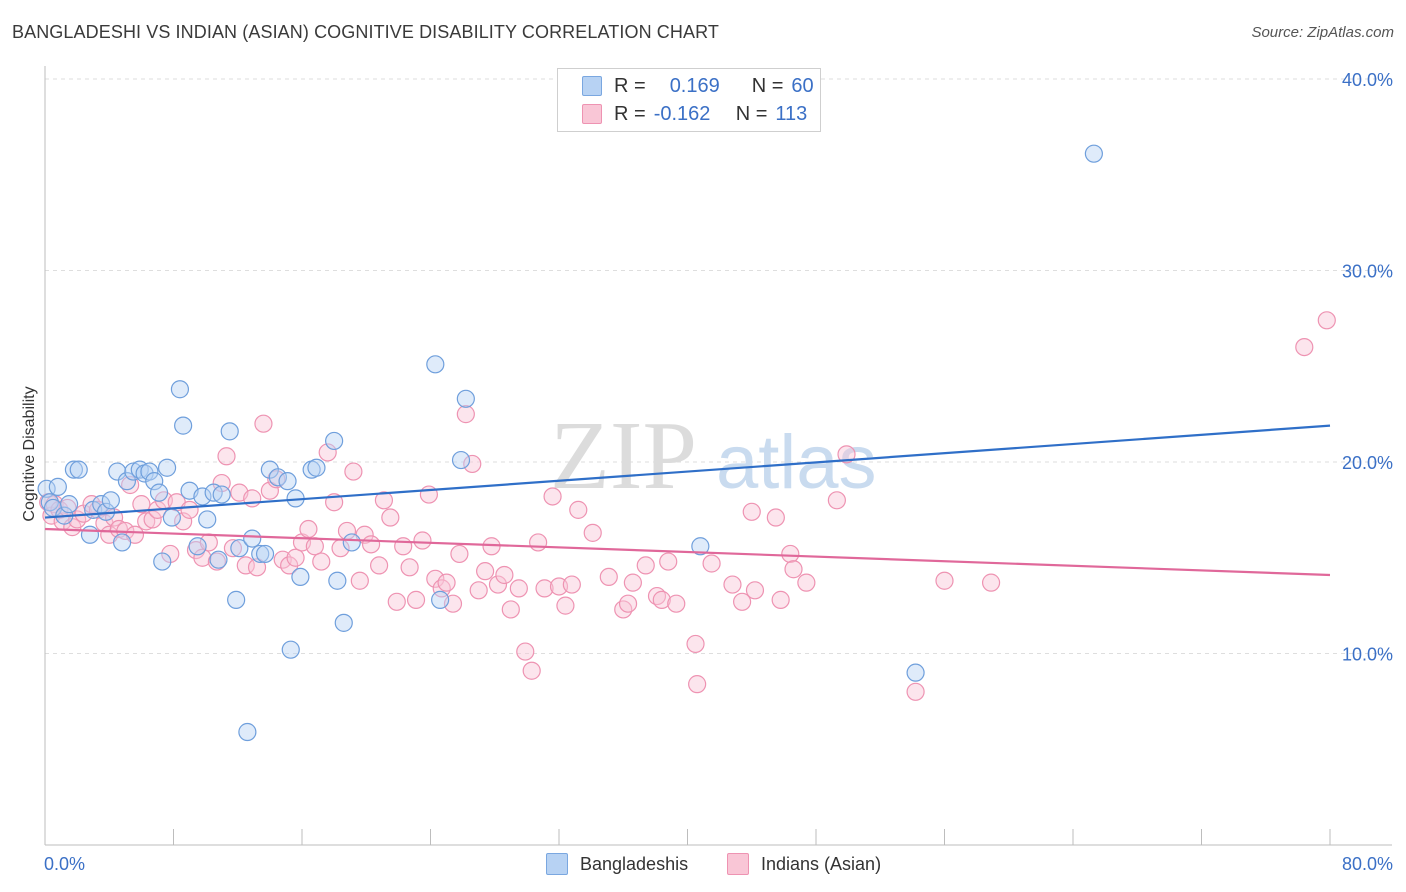  I want to click on n-label: N =, so click(751, 113).